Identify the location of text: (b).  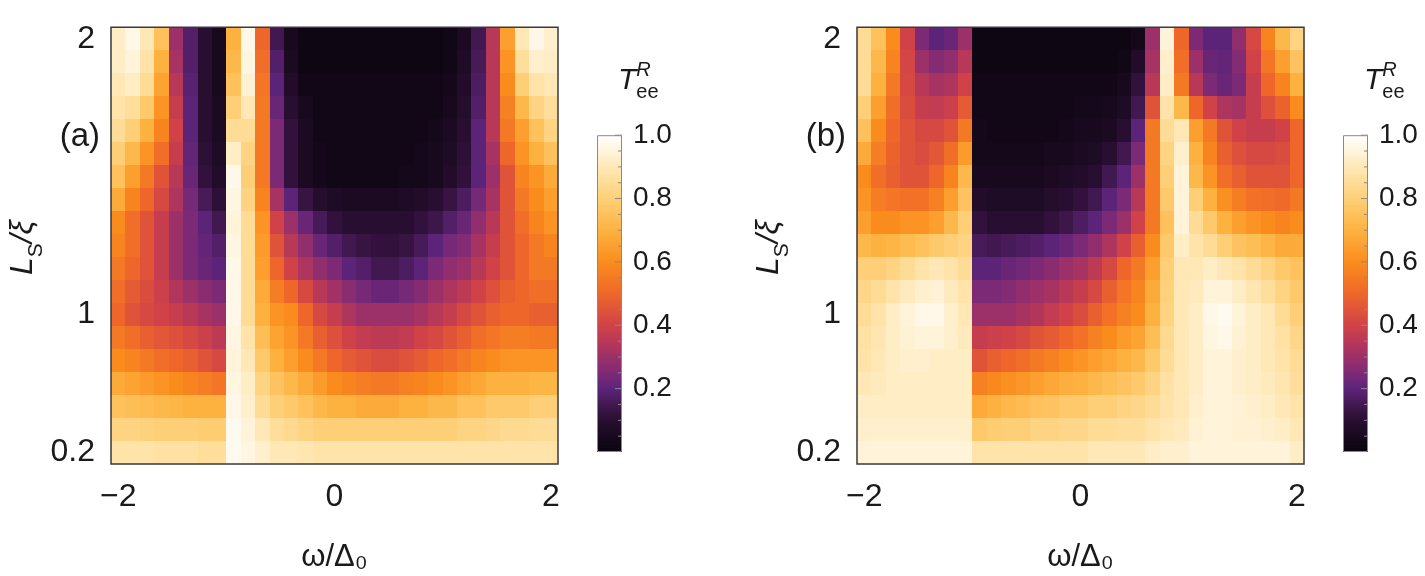
(825, 135).